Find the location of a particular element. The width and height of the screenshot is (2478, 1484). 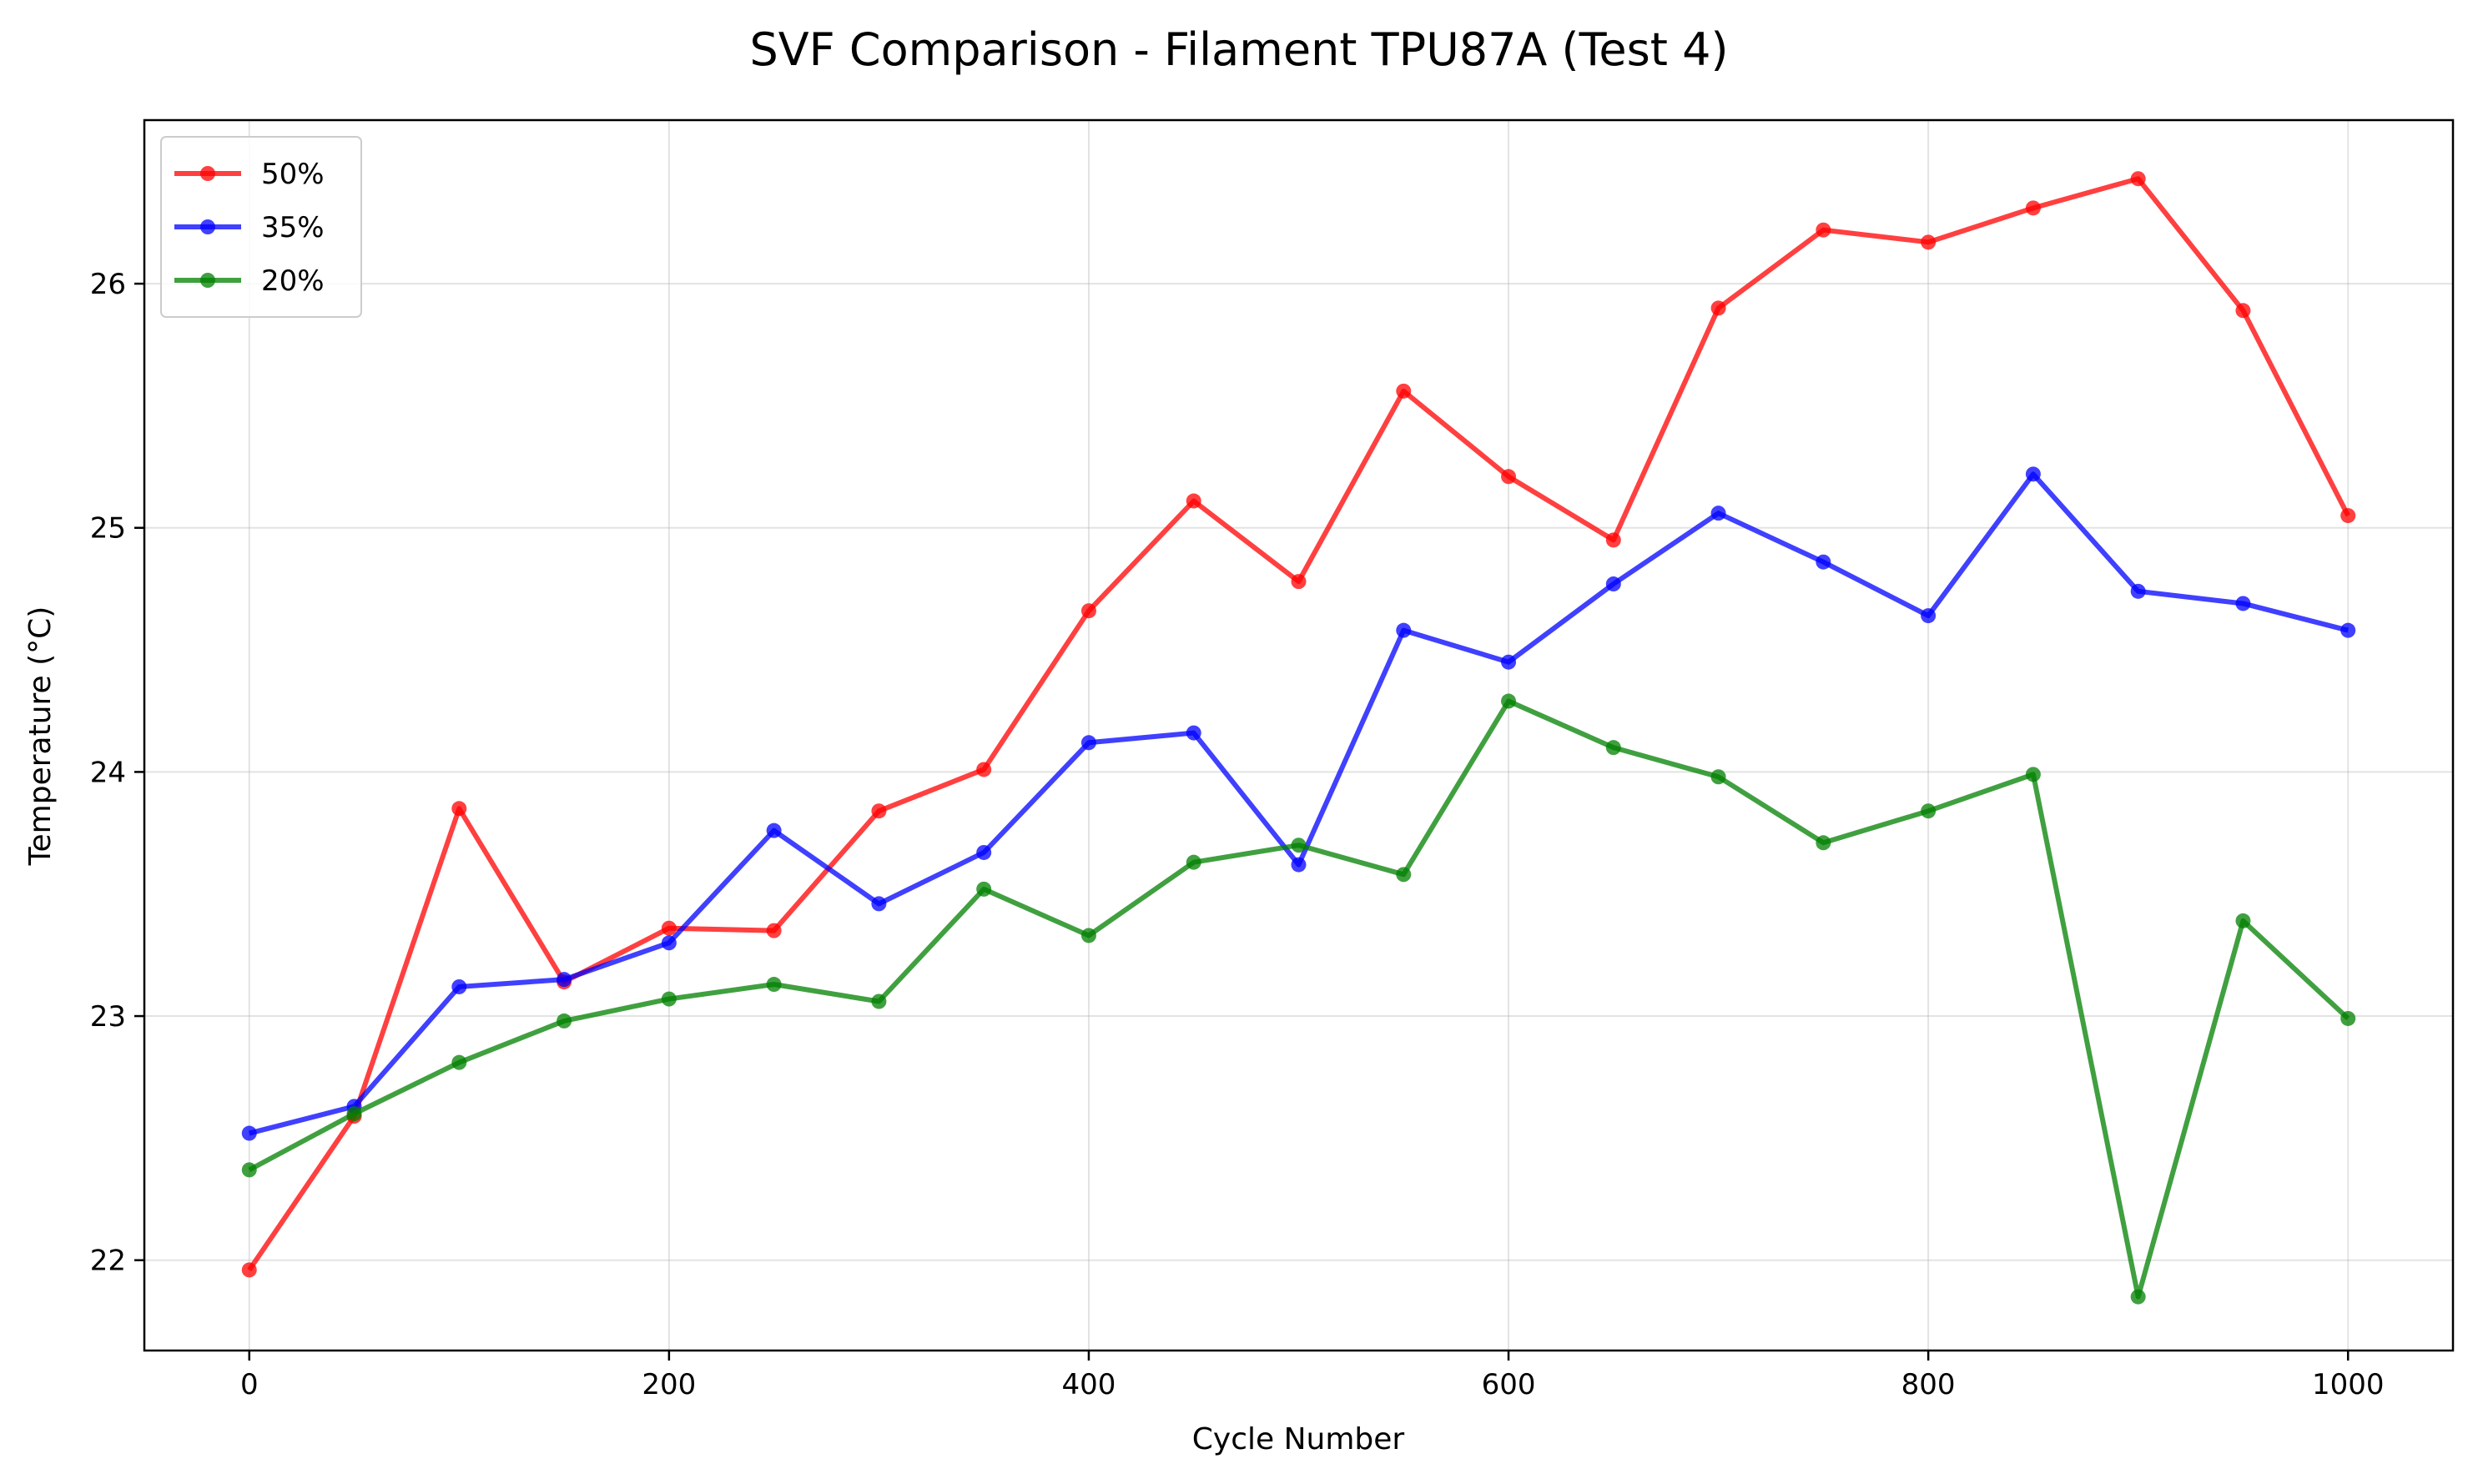

y-tick-label: 22 is located at coordinates (108, 1261).